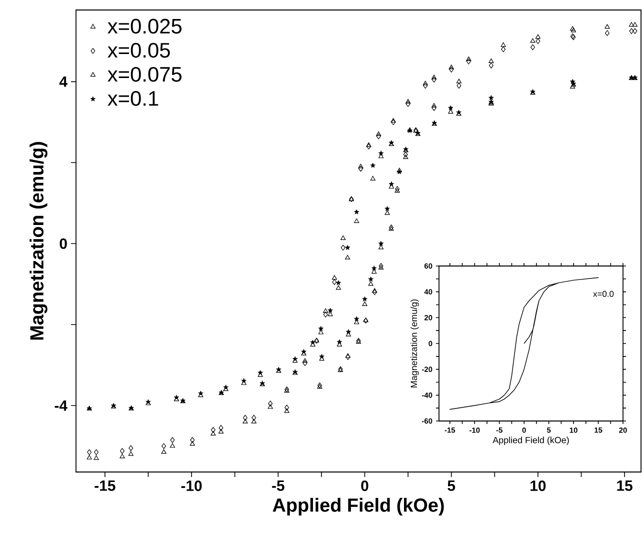 The width and height of the screenshot is (642, 540). Describe the element at coordinates (278, 485) in the screenshot. I see `x-tick-label: -5` at that location.